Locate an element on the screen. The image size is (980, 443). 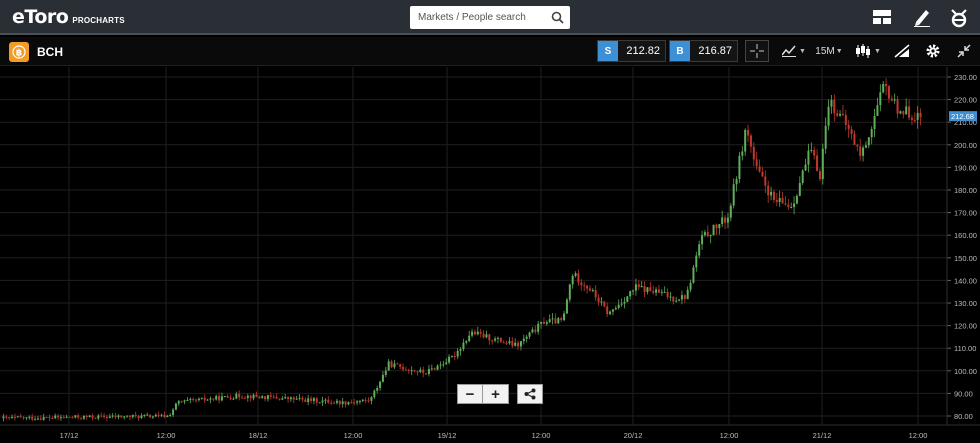
search-box is located at coordinates (490, 17).